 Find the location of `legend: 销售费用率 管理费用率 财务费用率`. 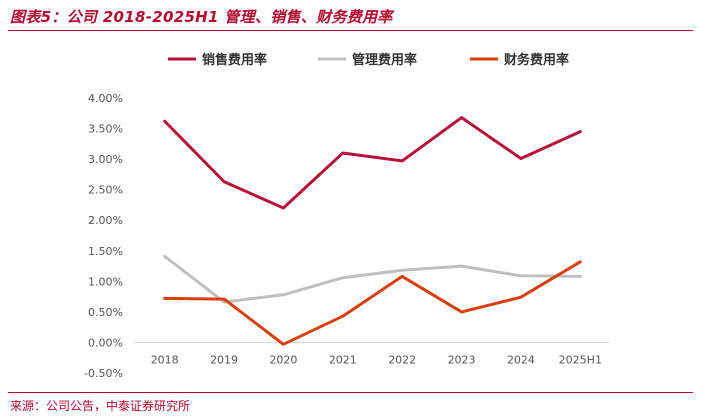

legend: 销售费用率 管理费用率 财务费用率 is located at coordinates (368, 60).